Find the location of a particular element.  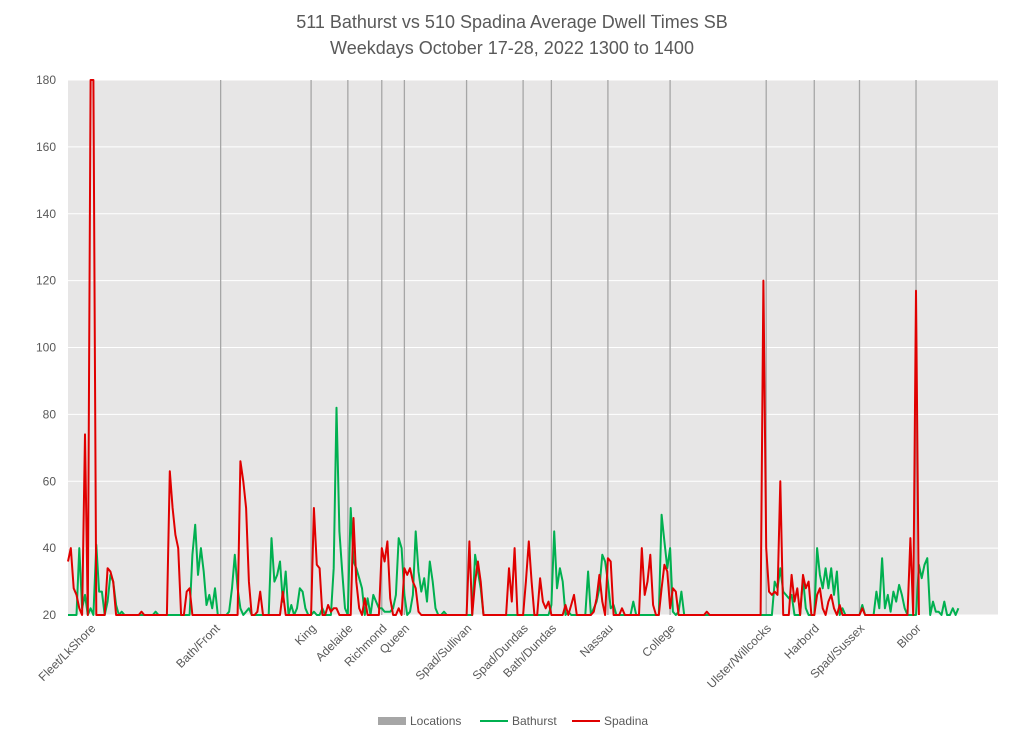

y-tick-label: 120 is located at coordinates (46, 281).